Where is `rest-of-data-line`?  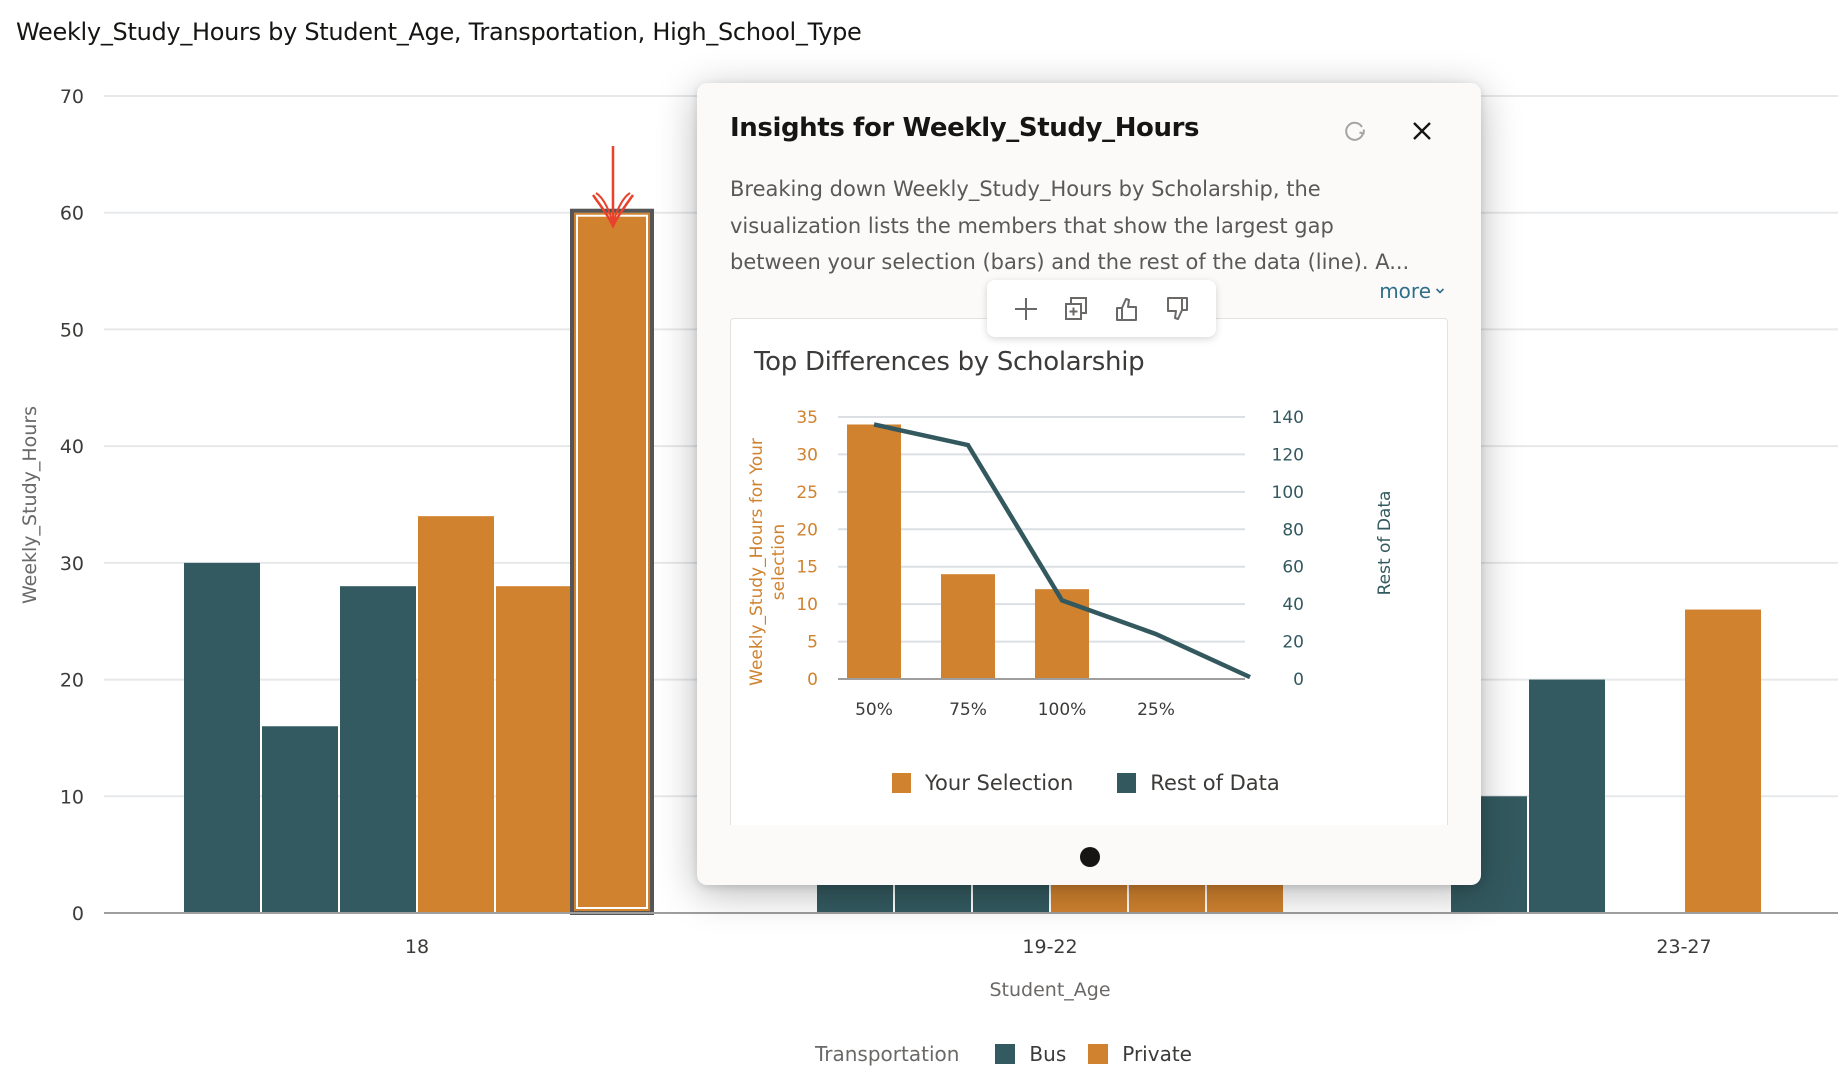
rest-of-data-line is located at coordinates (1062, 551).